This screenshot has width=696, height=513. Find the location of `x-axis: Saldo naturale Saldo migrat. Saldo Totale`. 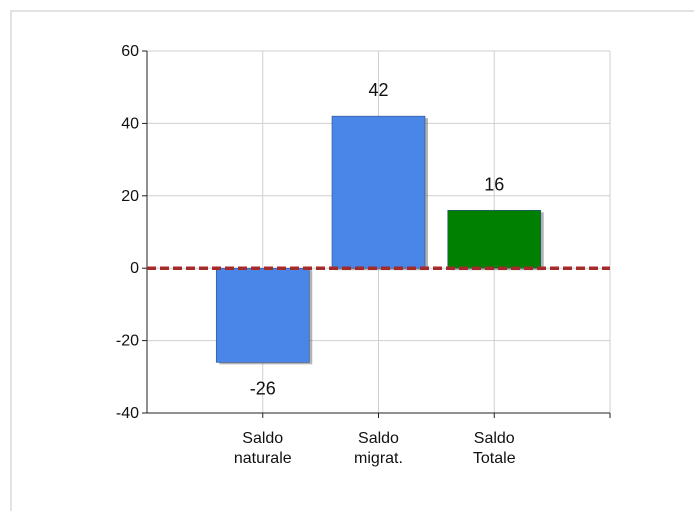

x-axis: Saldo naturale Saldo migrat. Saldo Totale is located at coordinates (379, 439).